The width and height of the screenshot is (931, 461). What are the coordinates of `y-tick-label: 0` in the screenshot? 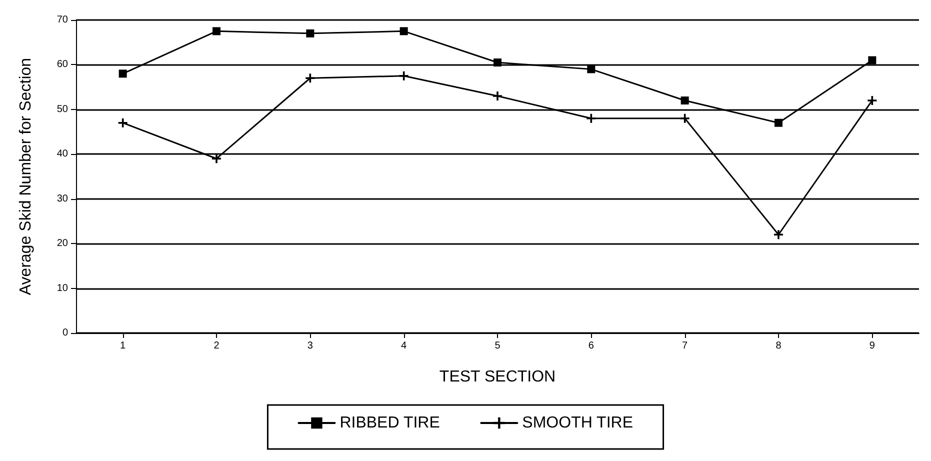 It's located at (65, 333).